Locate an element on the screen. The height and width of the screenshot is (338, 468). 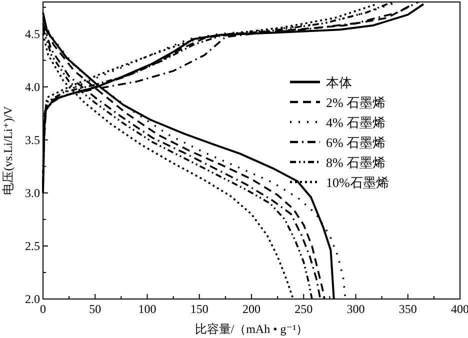
x-tick-label: 0 is located at coordinates (43, 309).